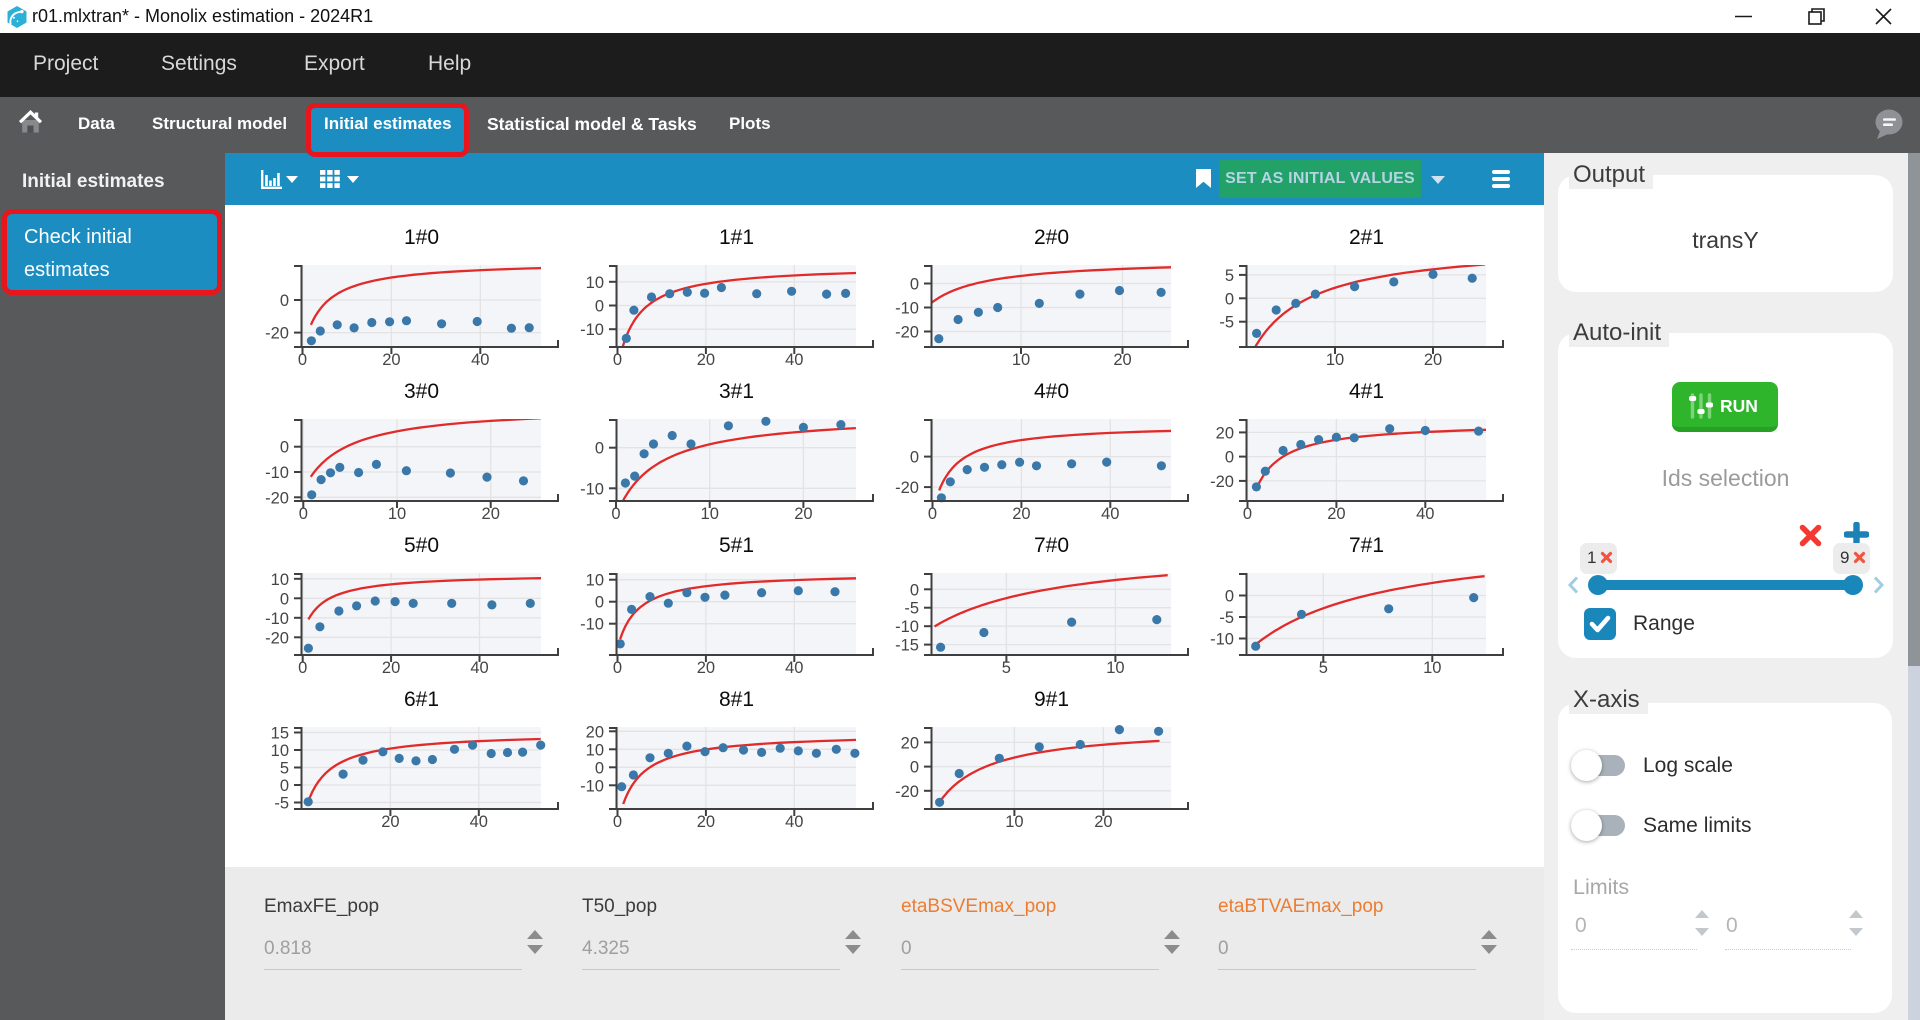 The height and width of the screenshot is (1020, 1920). What do you see at coordinates (907, 646) in the screenshot?
I see `svg-text: -15` at bounding box center [907, 646].